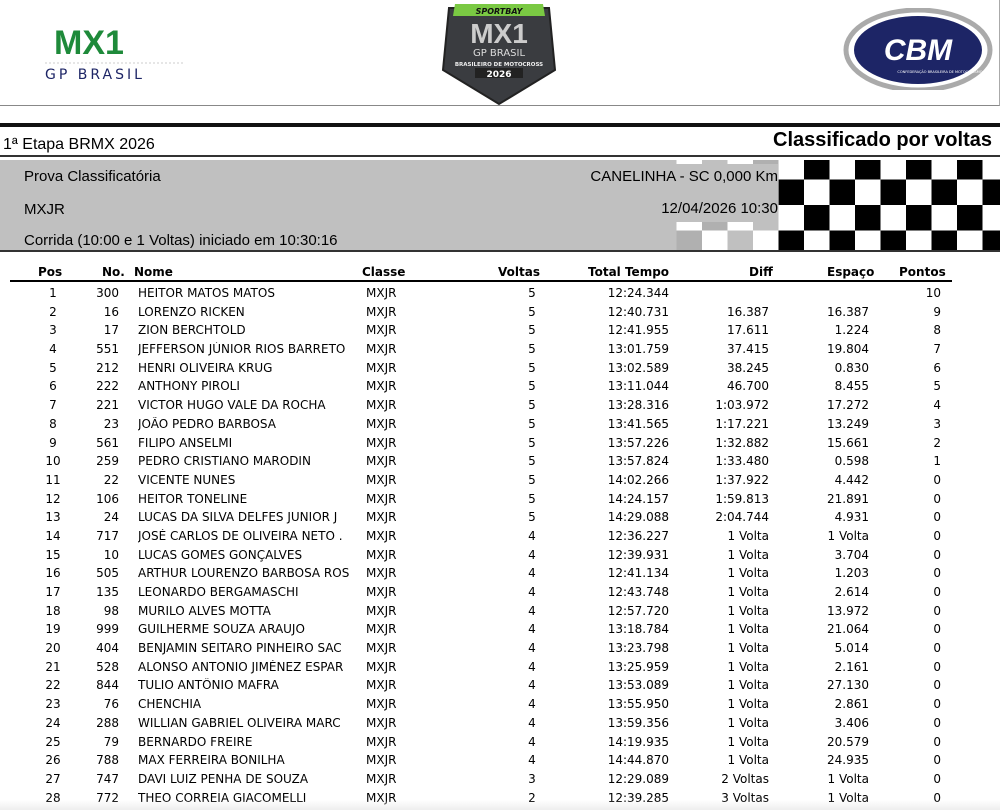 This screenshot has height=810, width=1000. Describe the element at coordinates (192, 330) in the screenshot. I see `cell-name: ZION BERCHTOLD` at that location.